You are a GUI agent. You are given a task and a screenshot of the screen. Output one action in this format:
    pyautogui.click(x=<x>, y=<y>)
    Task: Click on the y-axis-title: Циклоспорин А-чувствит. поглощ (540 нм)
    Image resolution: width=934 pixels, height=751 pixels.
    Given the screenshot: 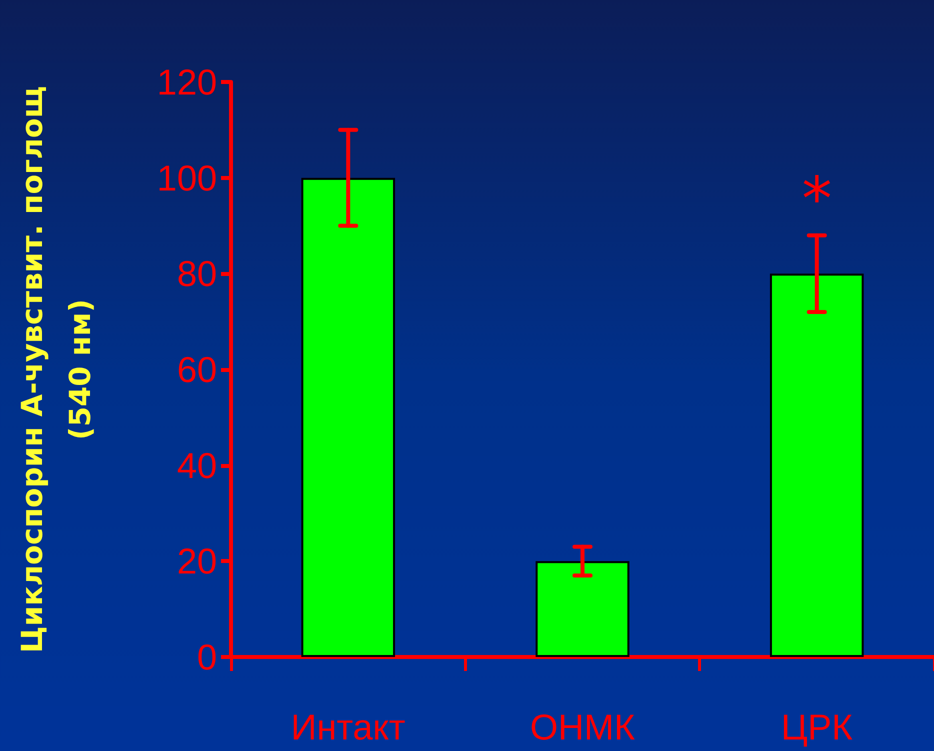 What is the action you would take?
    pyautogui.click(x=56, y=370)
    